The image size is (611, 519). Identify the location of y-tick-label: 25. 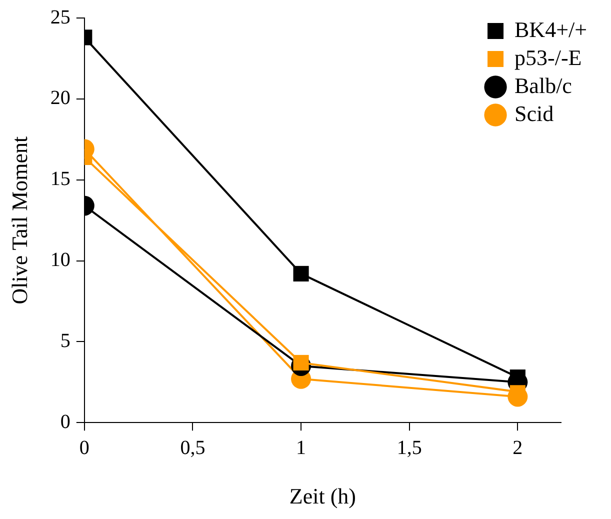
(60, 17).